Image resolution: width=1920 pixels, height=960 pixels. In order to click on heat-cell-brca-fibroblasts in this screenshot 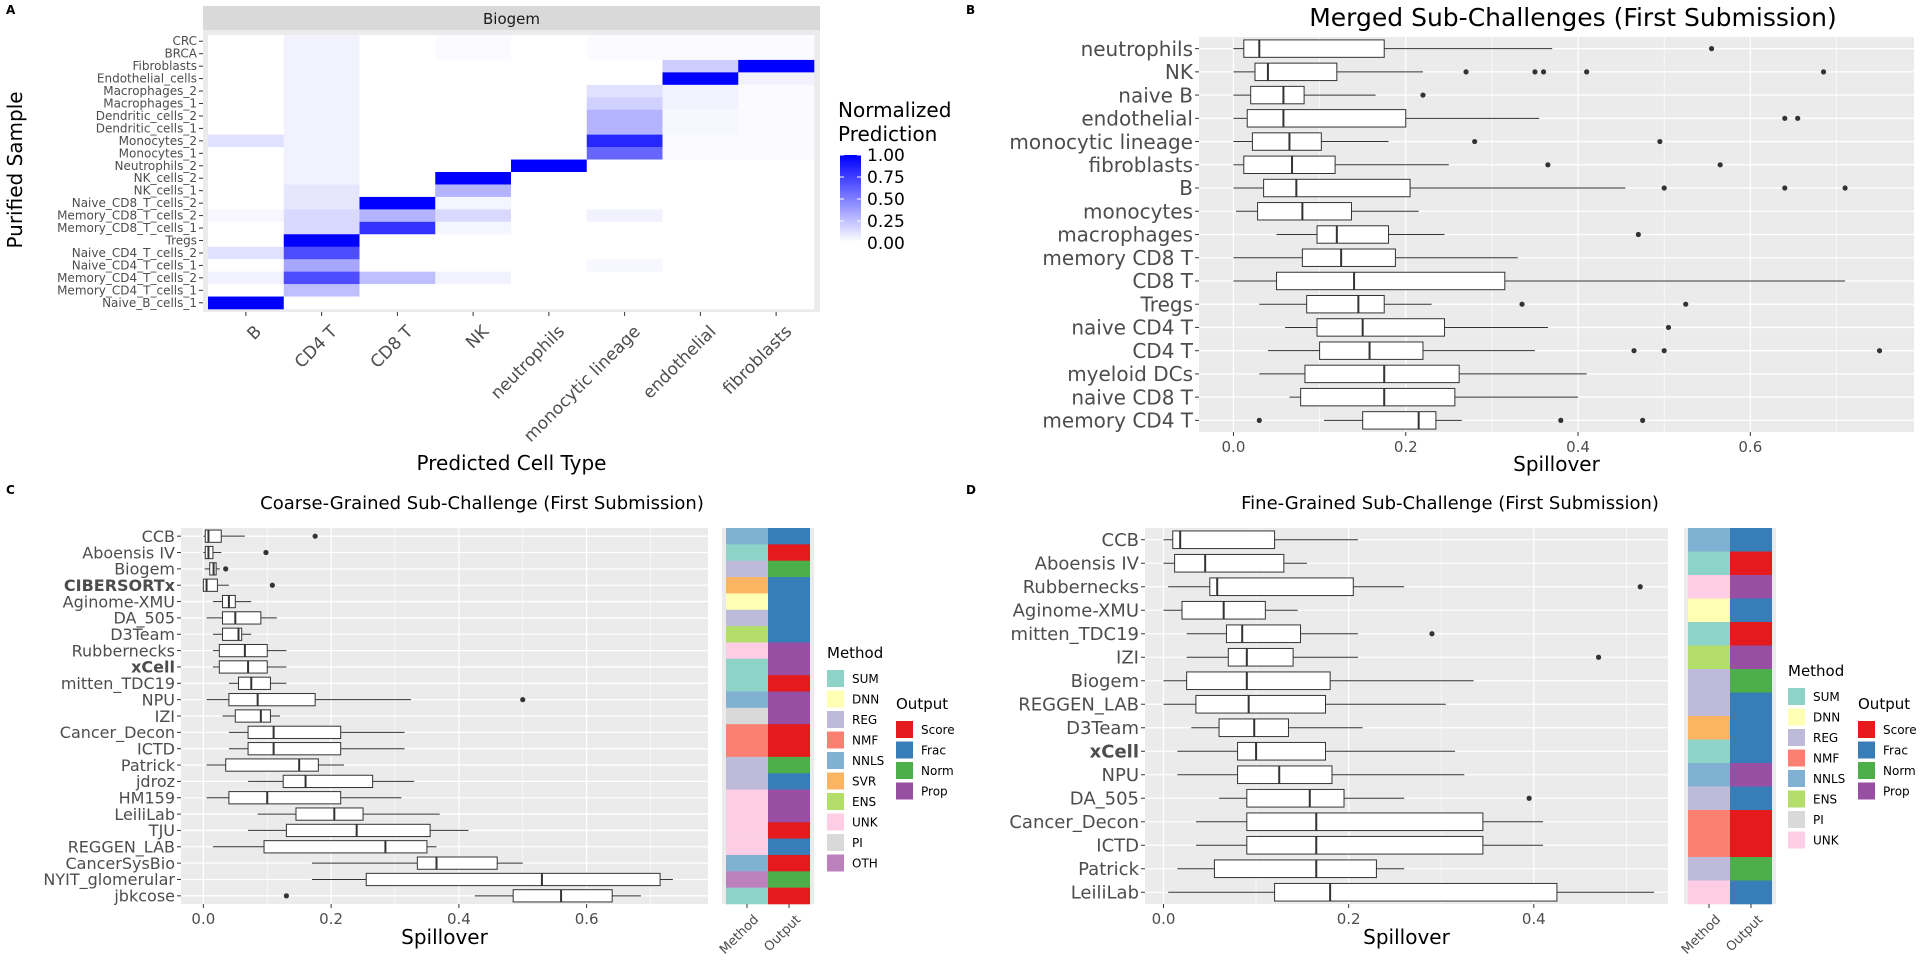, I will do `click(776, 54)`.